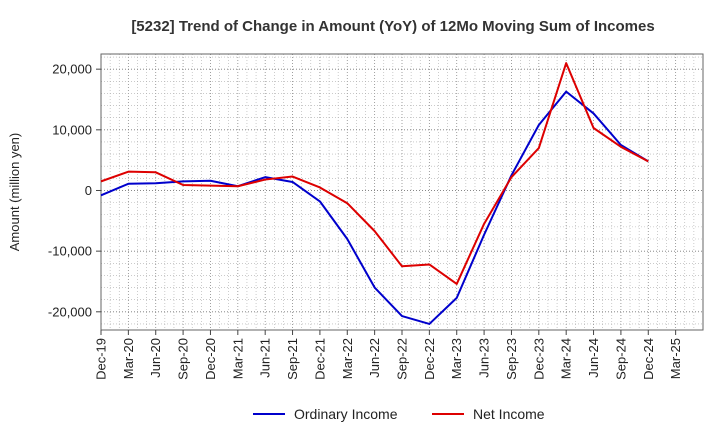 The width and height of the screenshot is (720, 440). I want to click on legend-label-ordinary-income: Ordinary Income, so click(346, 414).